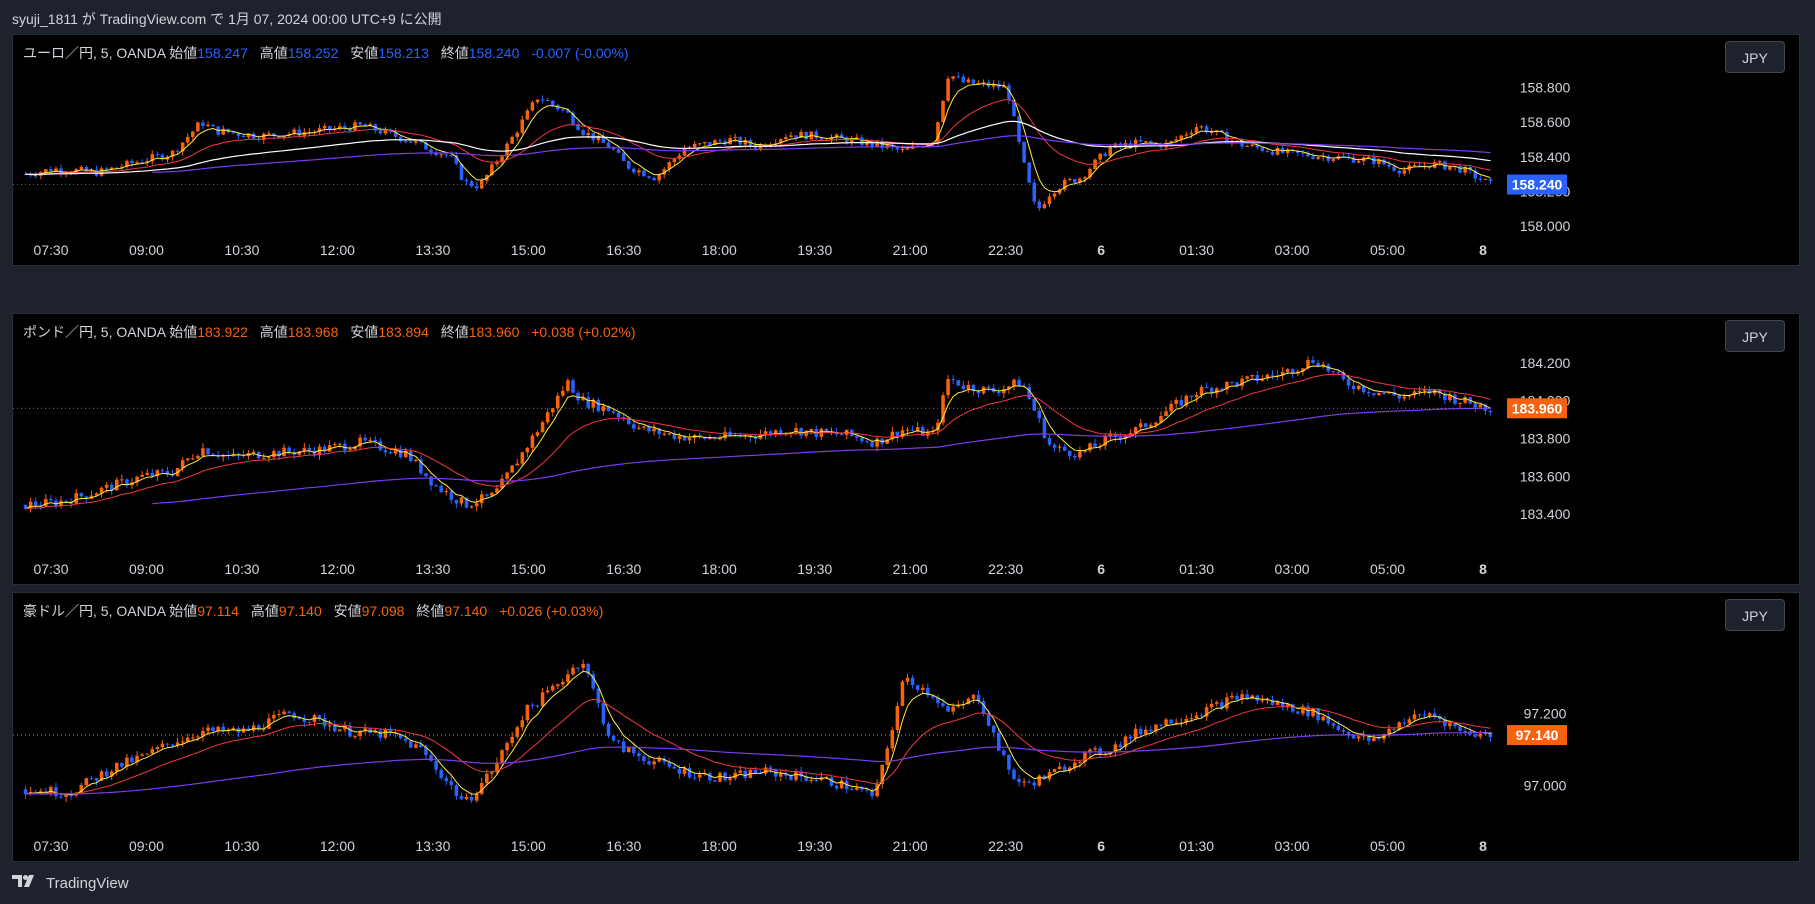 The height and width of the screenshot is (904, 1815). What do you see at coordinates (222, 332) in the screenshot?
I see `open-value: 183.922` at bounding box center [222, 332].